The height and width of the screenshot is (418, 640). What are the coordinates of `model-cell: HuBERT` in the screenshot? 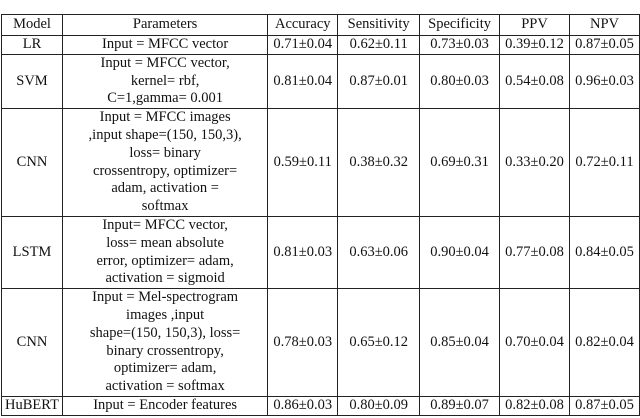 It's located at (32, 405).